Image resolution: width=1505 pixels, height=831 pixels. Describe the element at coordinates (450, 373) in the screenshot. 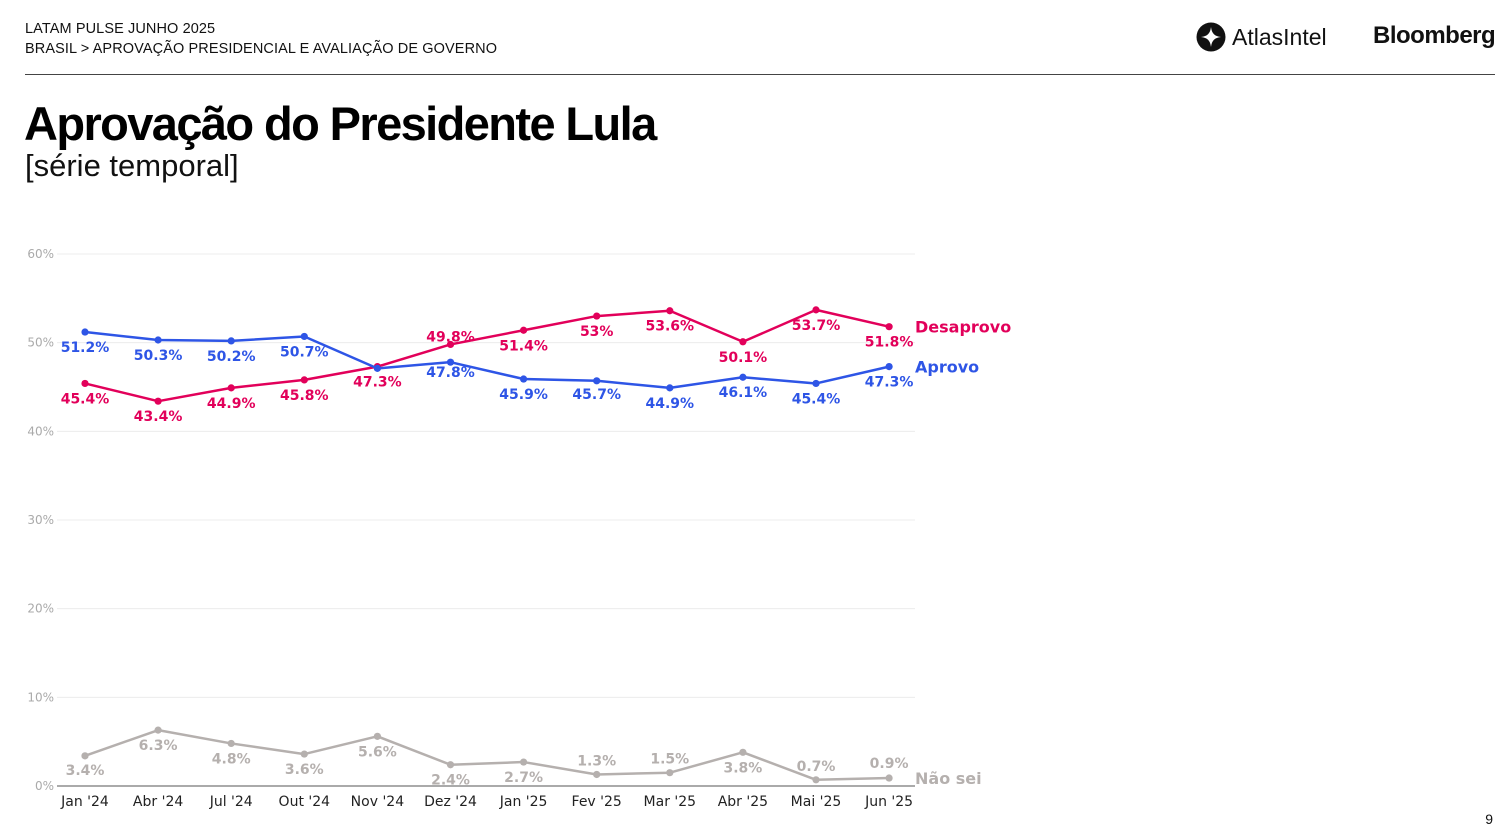

I see `aprovo-data-label: 47.8%` at that location.